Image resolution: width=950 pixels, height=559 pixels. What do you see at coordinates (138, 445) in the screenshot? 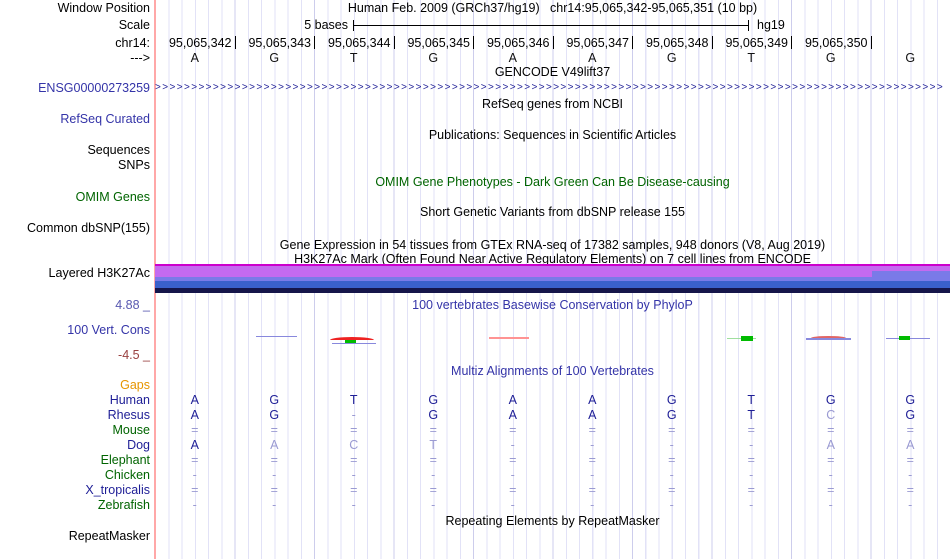
I see `multiz-species-label-dog: Dog` at bounding box center [138, 445].